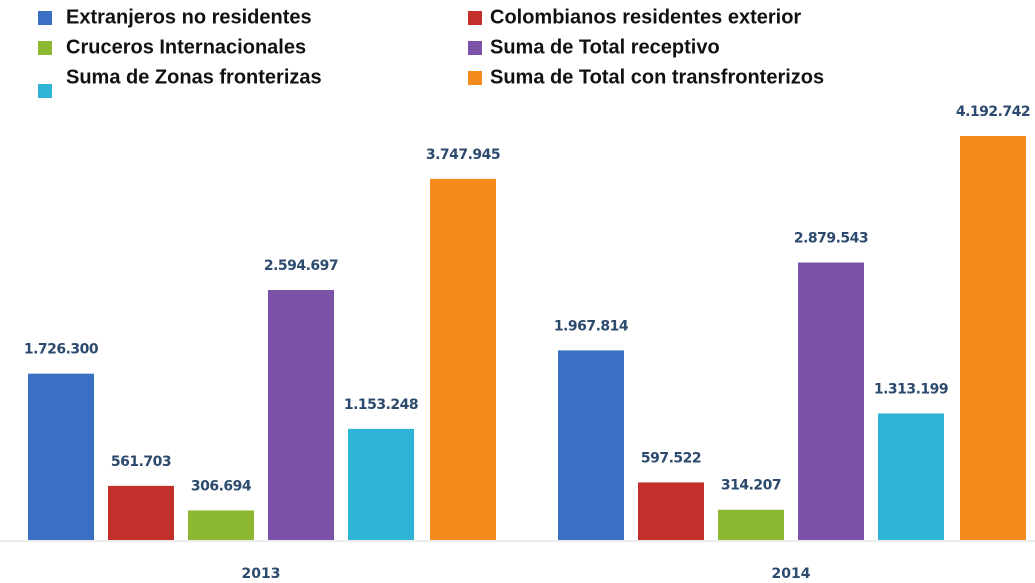  Describe the element at coordinates (751, 486) in the screenshot. I see `value-label: 314.207` at that location.